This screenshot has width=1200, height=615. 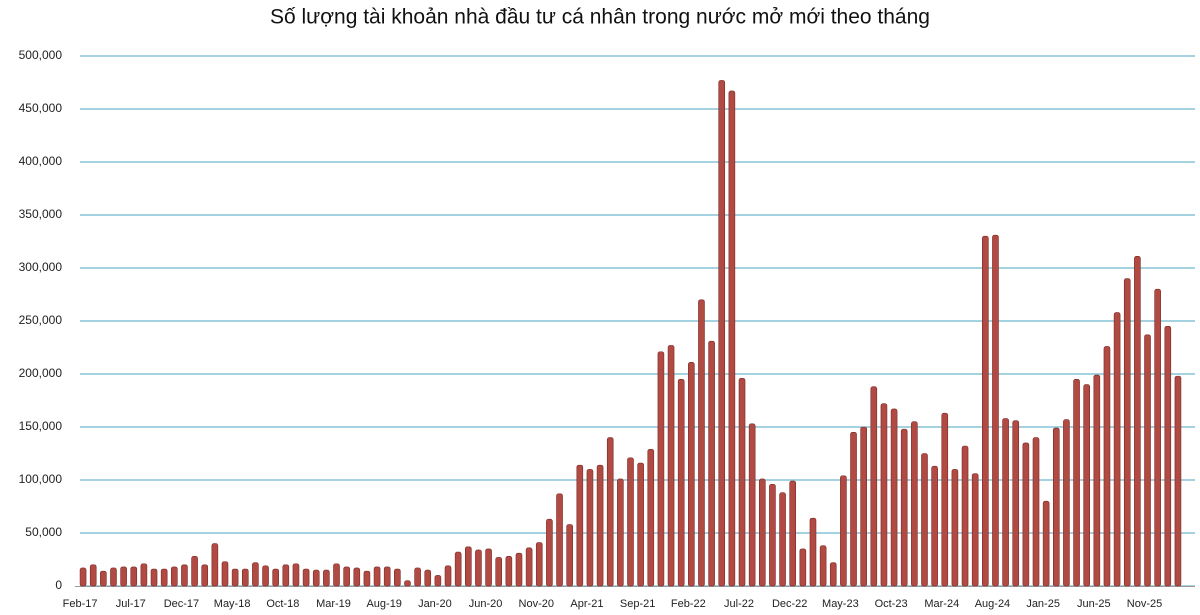 I want to click on y-tick-label: 150,000, so click(x=41, y=426).